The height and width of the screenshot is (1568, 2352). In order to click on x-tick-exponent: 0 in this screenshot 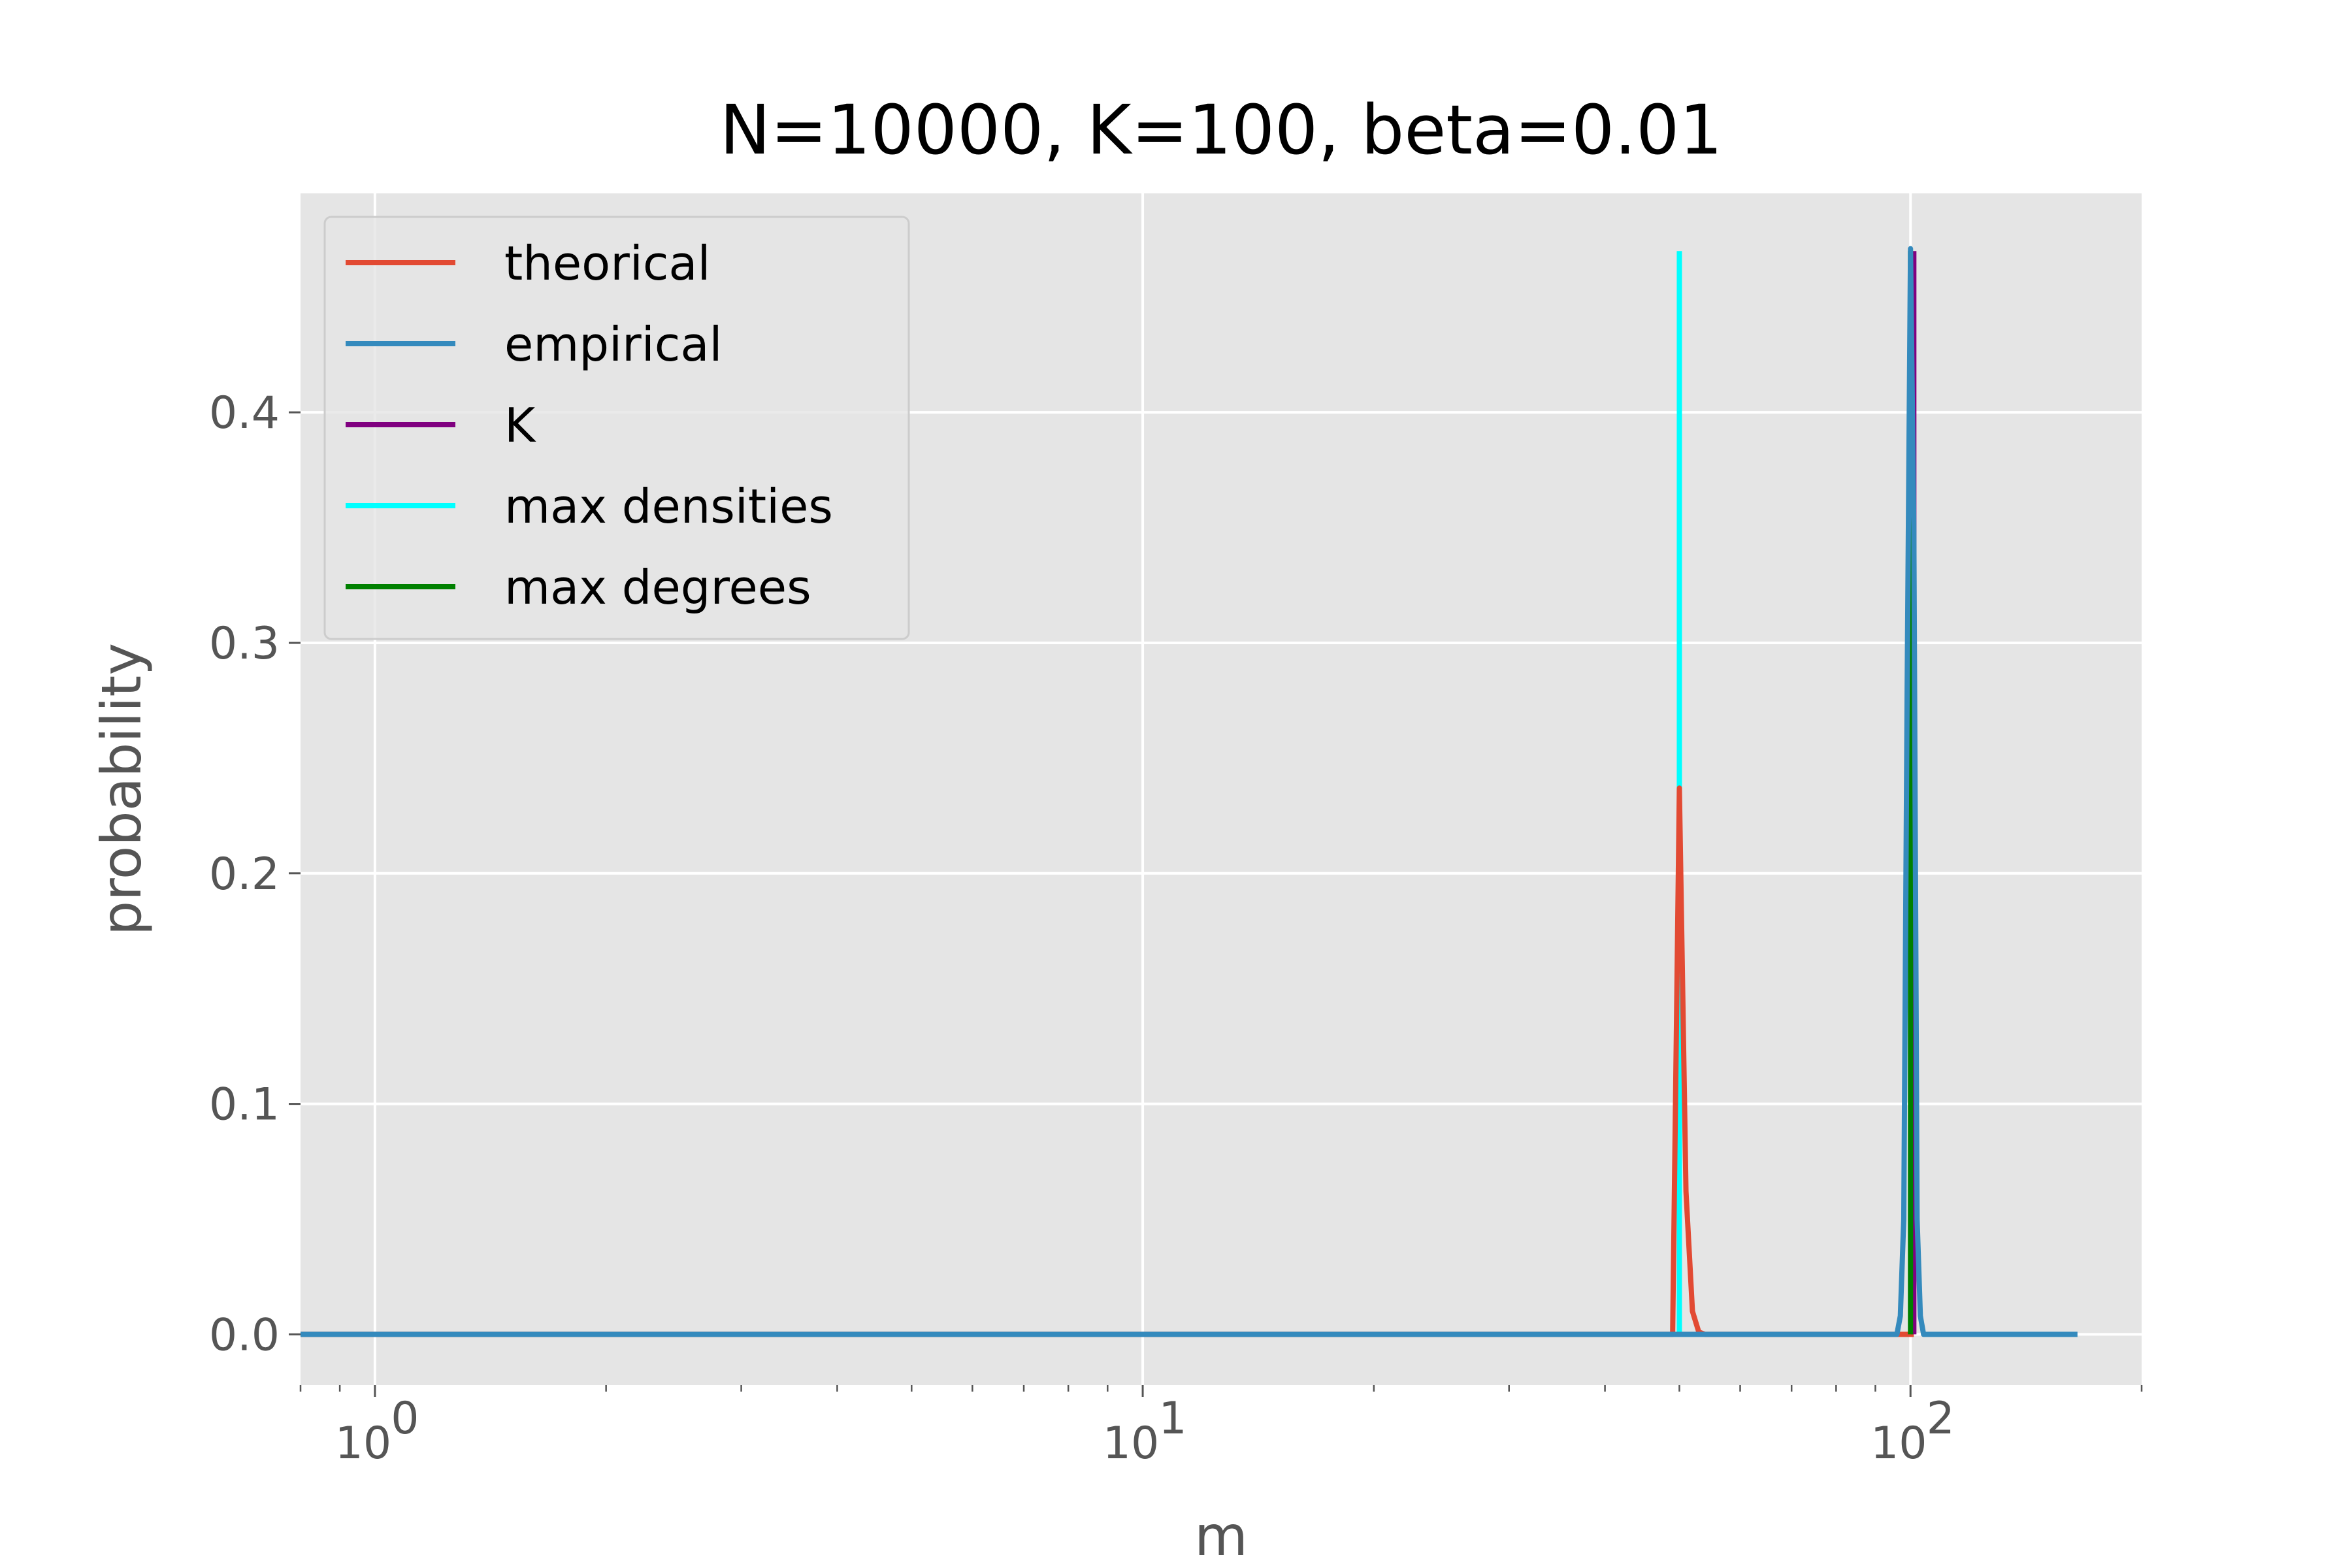, I will do `click(405, 1419)`.